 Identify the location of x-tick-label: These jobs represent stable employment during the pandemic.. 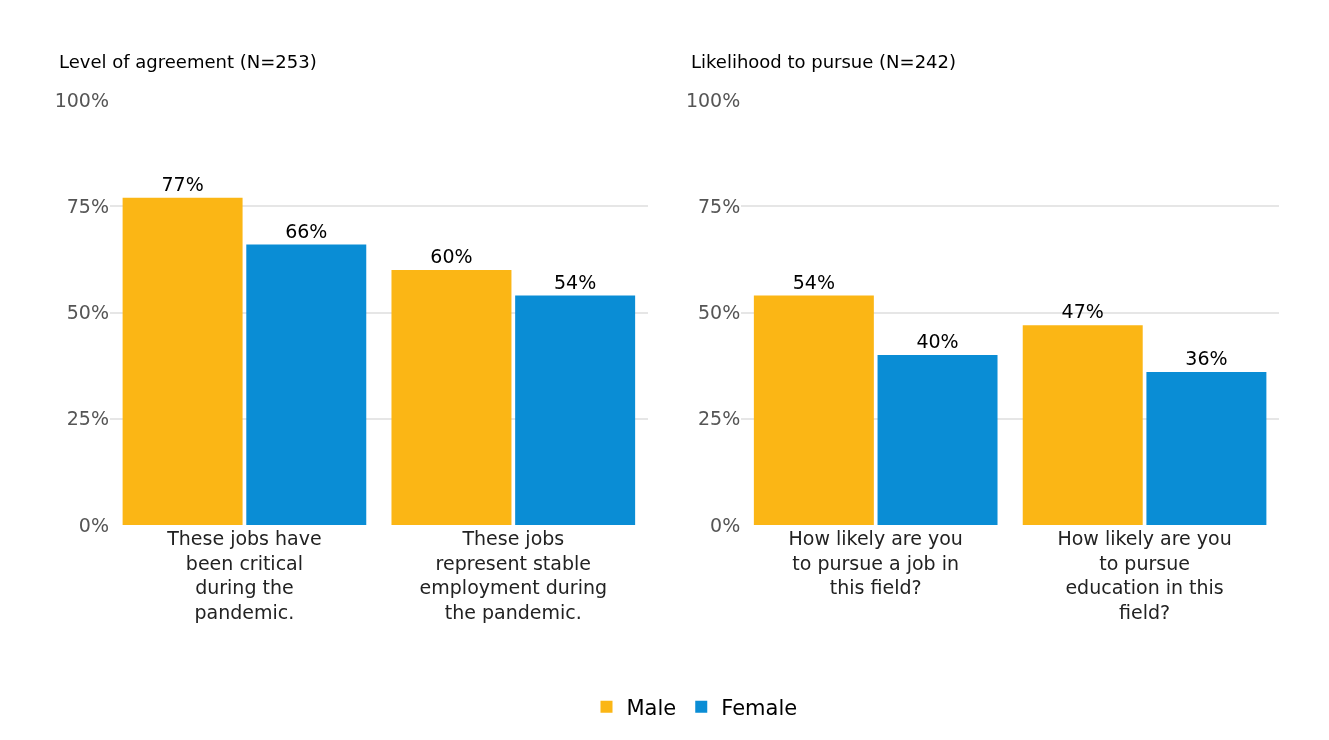
(513, 575).